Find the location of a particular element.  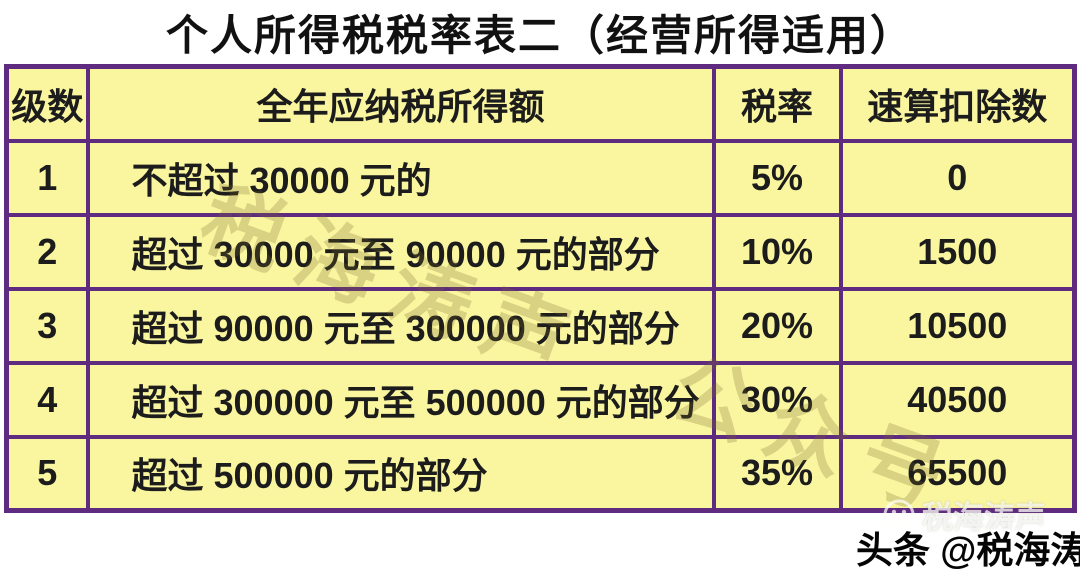

credit-text: 头条 @税海涛声 is located at coordinates (968, 550).